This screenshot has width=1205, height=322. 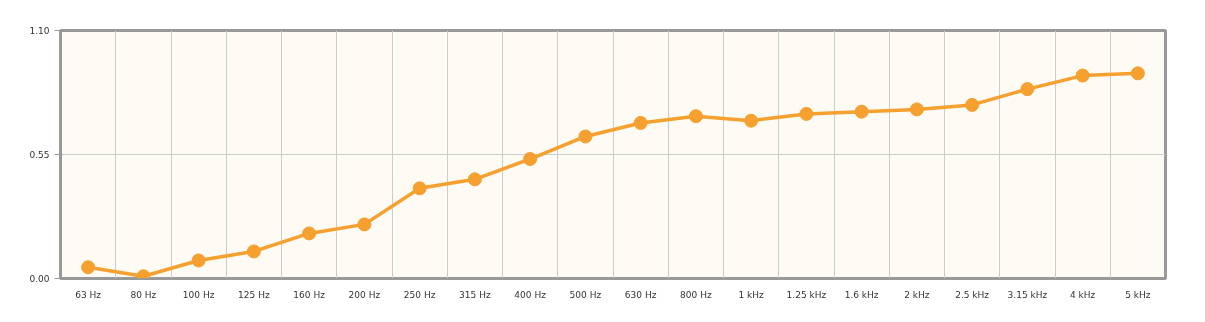 I want to click on x-tick-label: 250 Hz, so click(x=419, y=294).